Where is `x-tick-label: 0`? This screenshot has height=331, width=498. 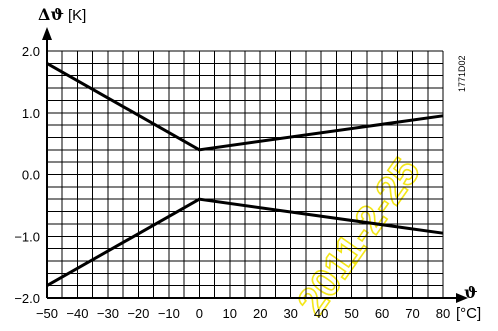 x-tick-label: 0 is located at coordinates (199, 313).